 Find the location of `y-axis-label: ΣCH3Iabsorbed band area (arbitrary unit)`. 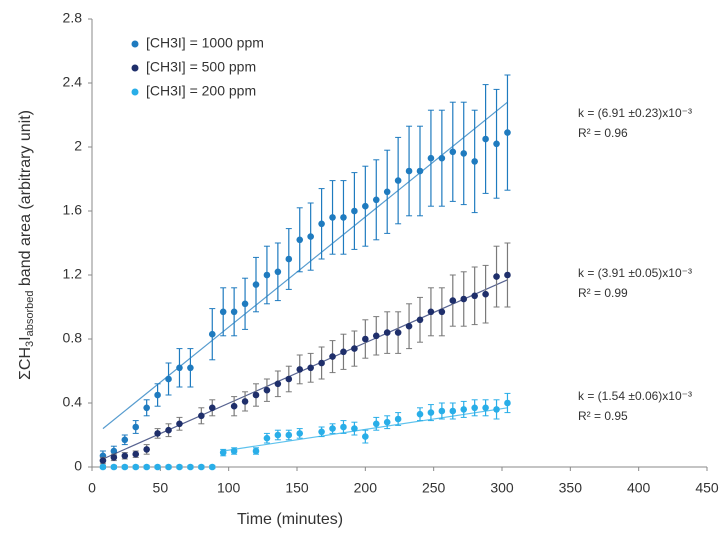

y-axis-label: ΣCH3Iabsorbed band area (arbitrary unit) is located at coordinates (26, 245).